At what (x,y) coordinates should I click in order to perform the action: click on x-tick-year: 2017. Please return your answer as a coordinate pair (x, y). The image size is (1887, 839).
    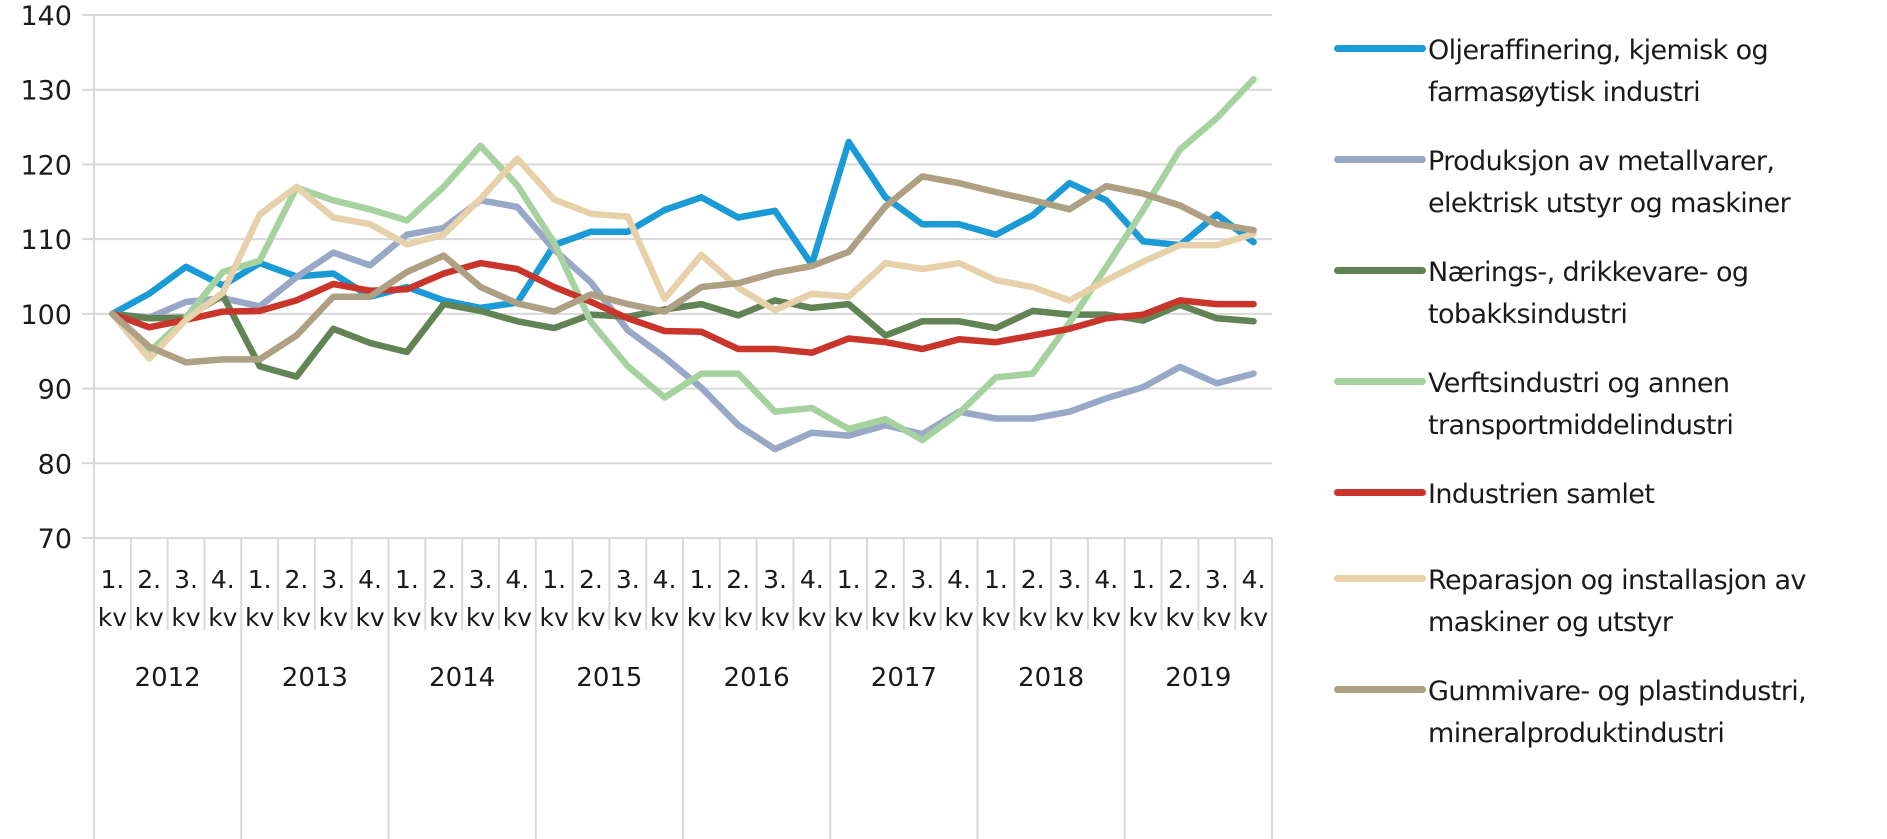
    Looking at the image, I should click on (904, 678).